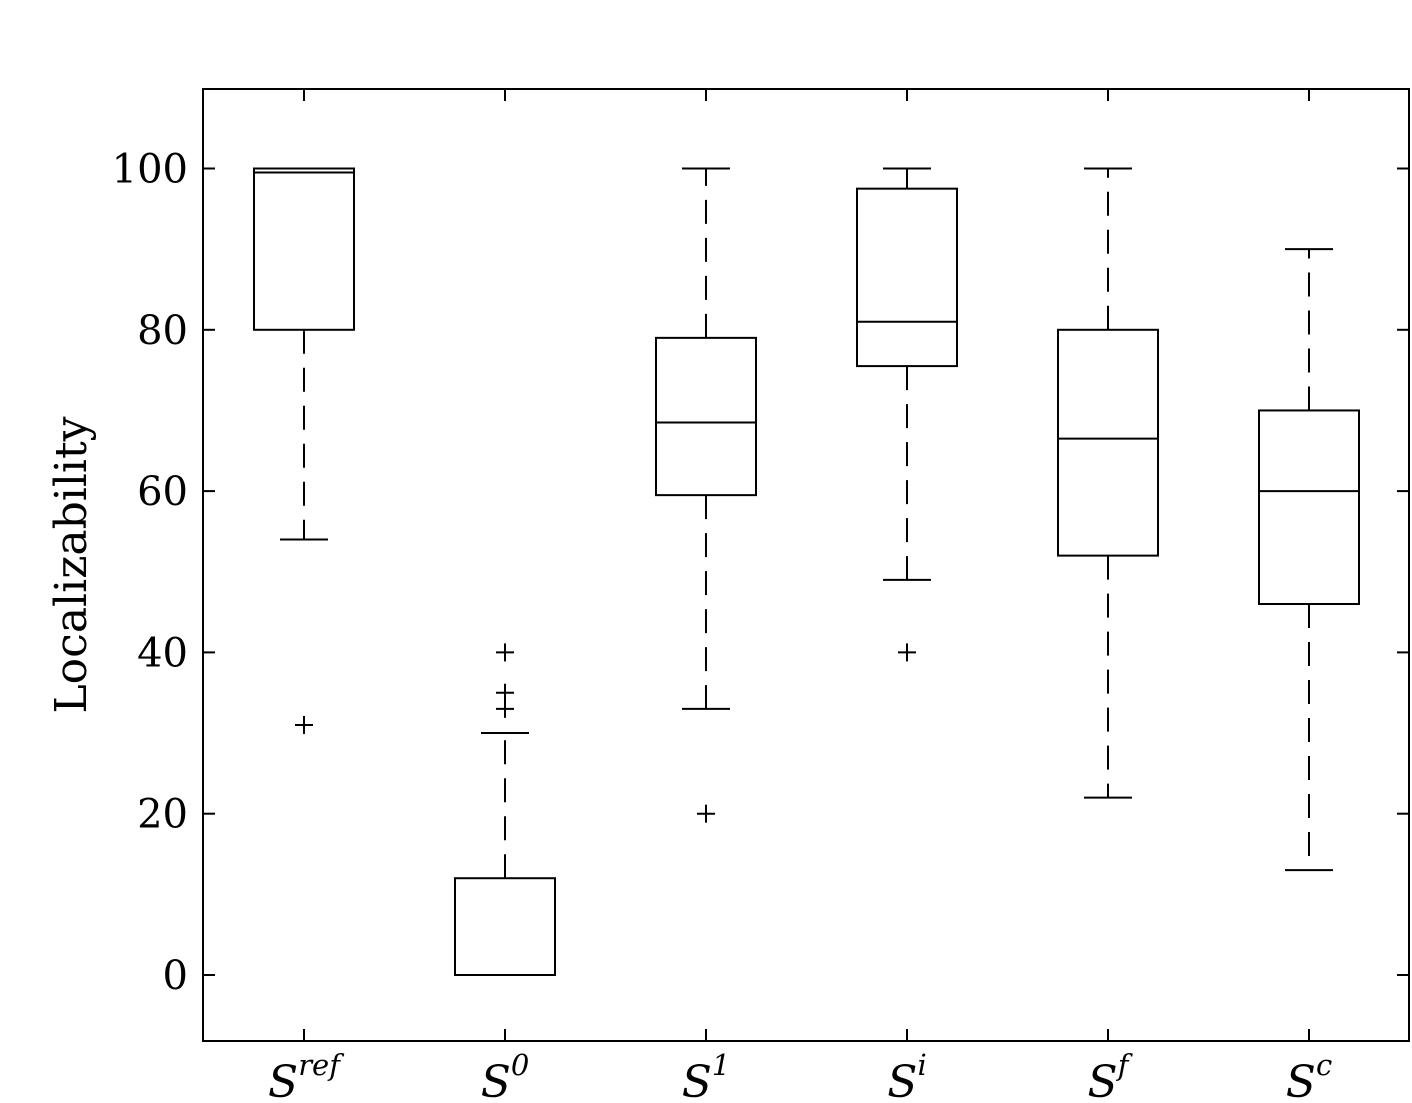 The width and height of the screenshot is (1412, 1103). I want to click on x-tick-label: Sref, so click(306, 1075).